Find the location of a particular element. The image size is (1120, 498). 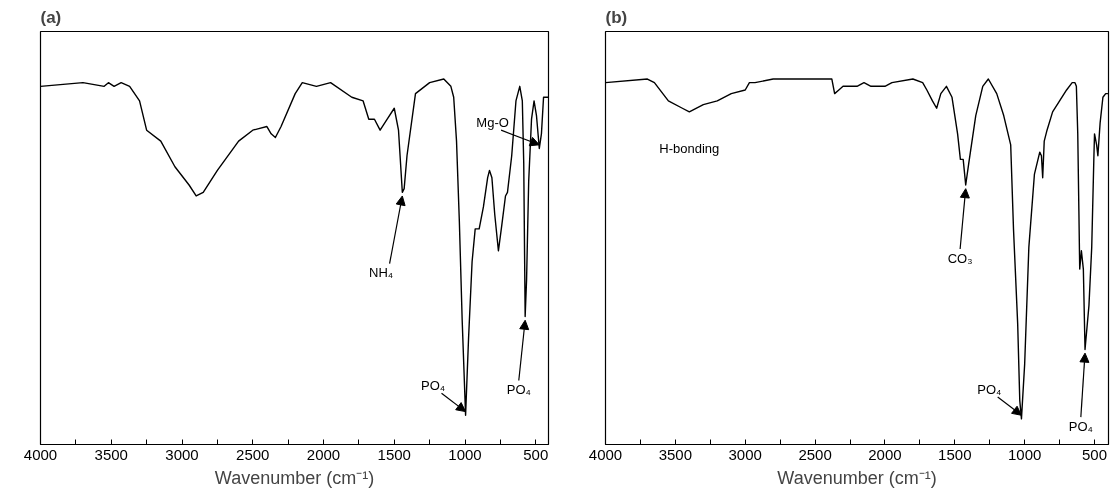

annotation: CO₃ is located at coordinates (960, 258).